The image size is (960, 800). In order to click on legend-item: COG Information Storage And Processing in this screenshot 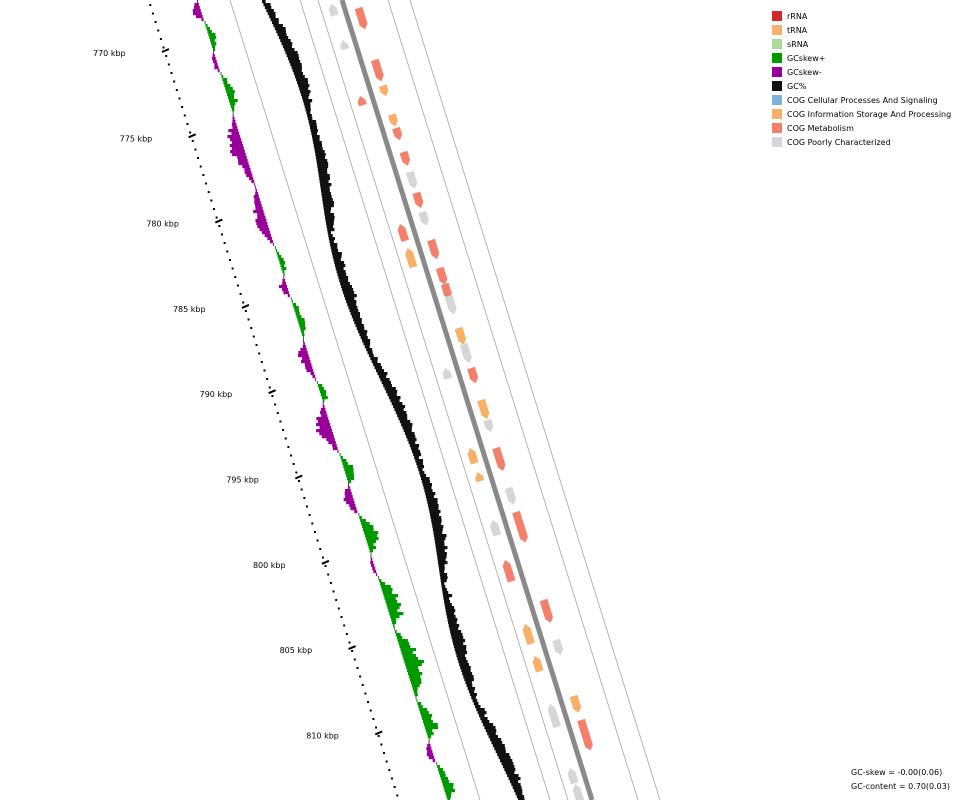, I will do `click(861, 114)`.